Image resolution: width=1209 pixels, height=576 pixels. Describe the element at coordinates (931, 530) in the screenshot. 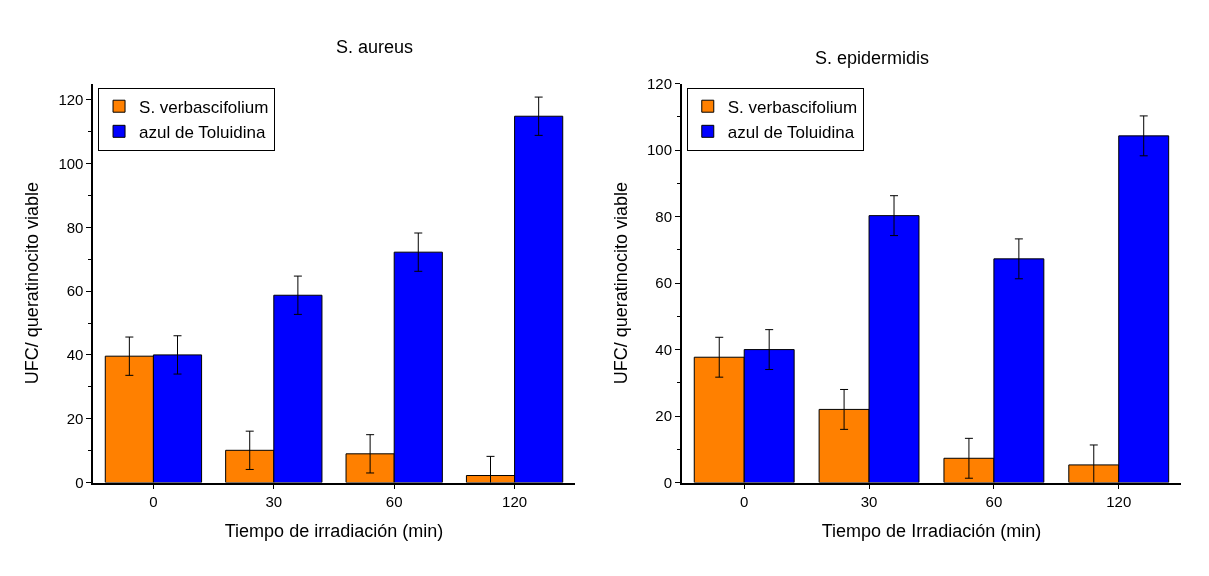

I see `x-axis-title: Tiempo de Irradiación (min)` at that location.